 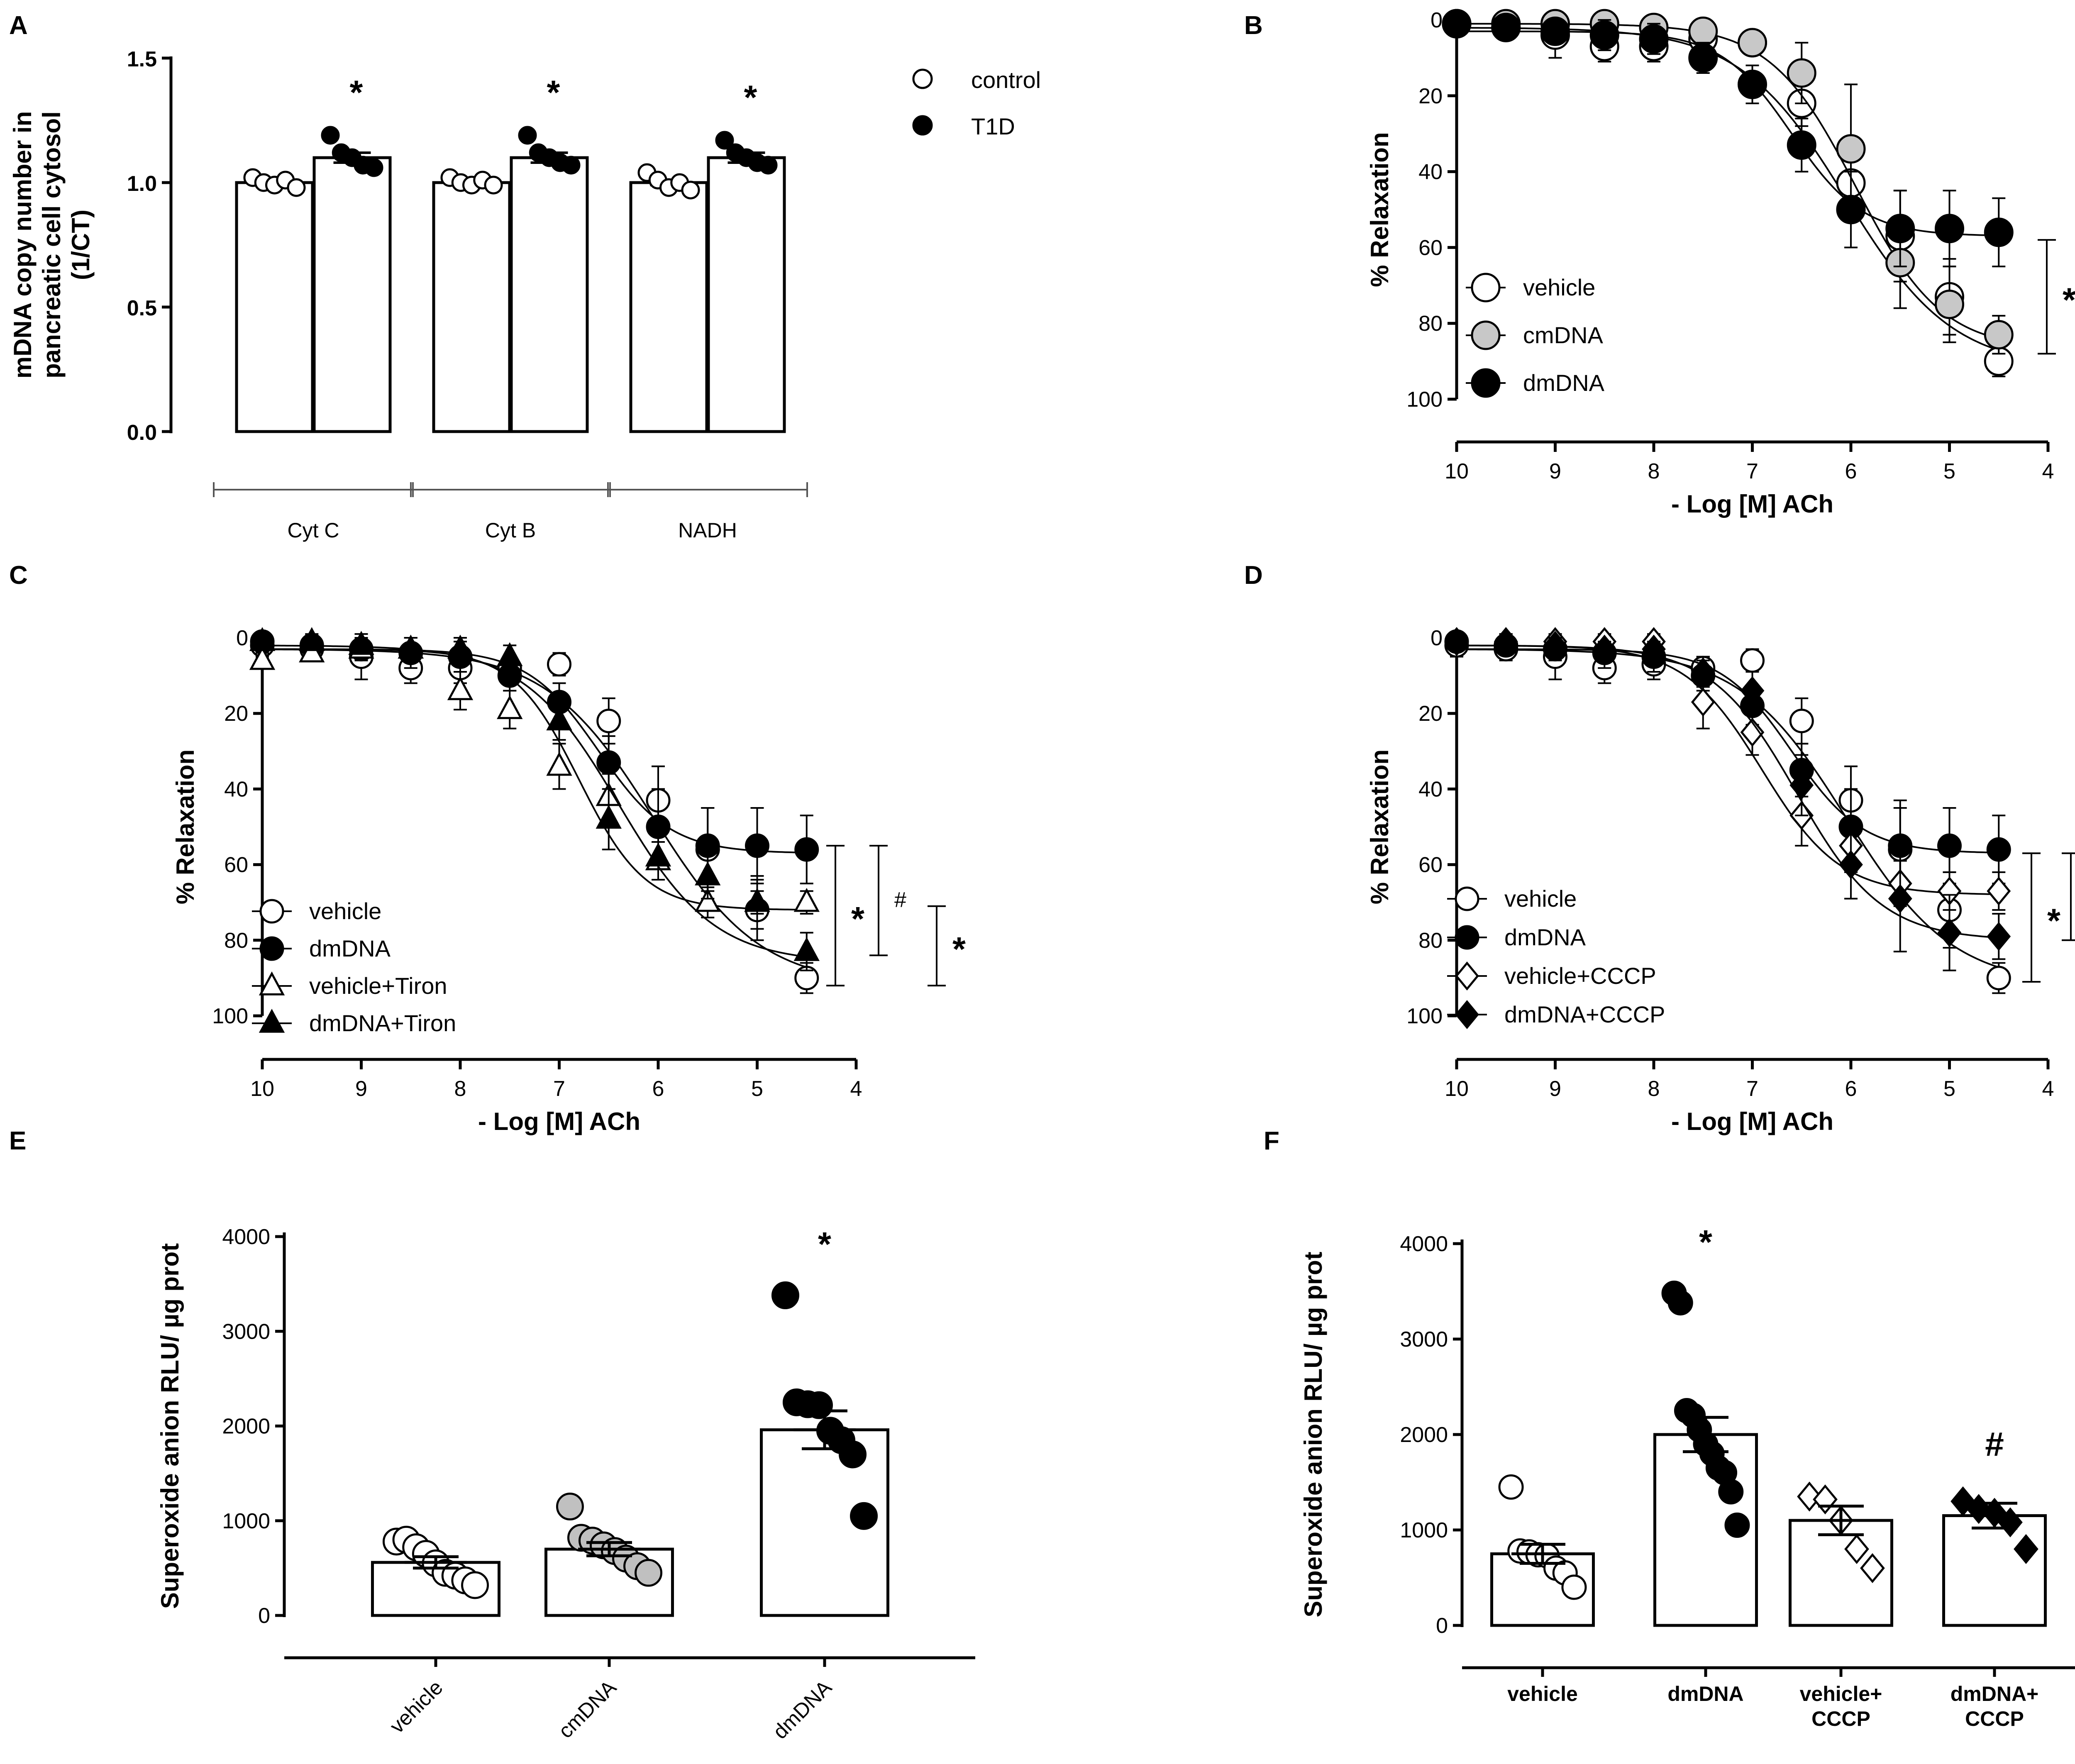 I want to click on x-tick-label: dmDNA, so click(x=802, y=1710).